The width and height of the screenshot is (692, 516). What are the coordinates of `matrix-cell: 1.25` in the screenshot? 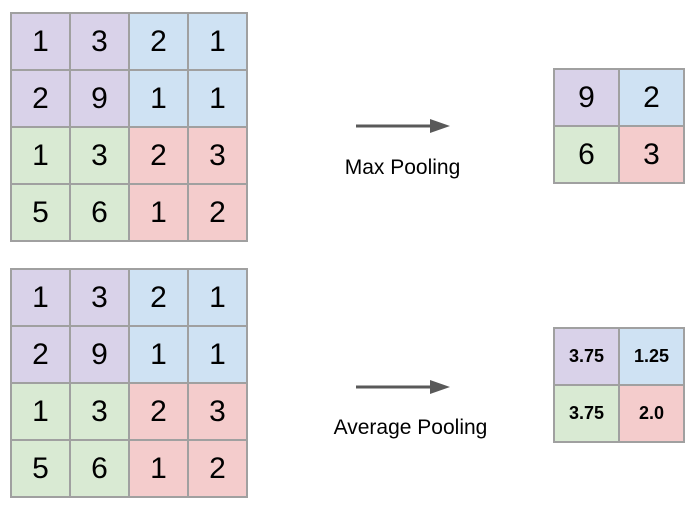 It's located at (651, 356).